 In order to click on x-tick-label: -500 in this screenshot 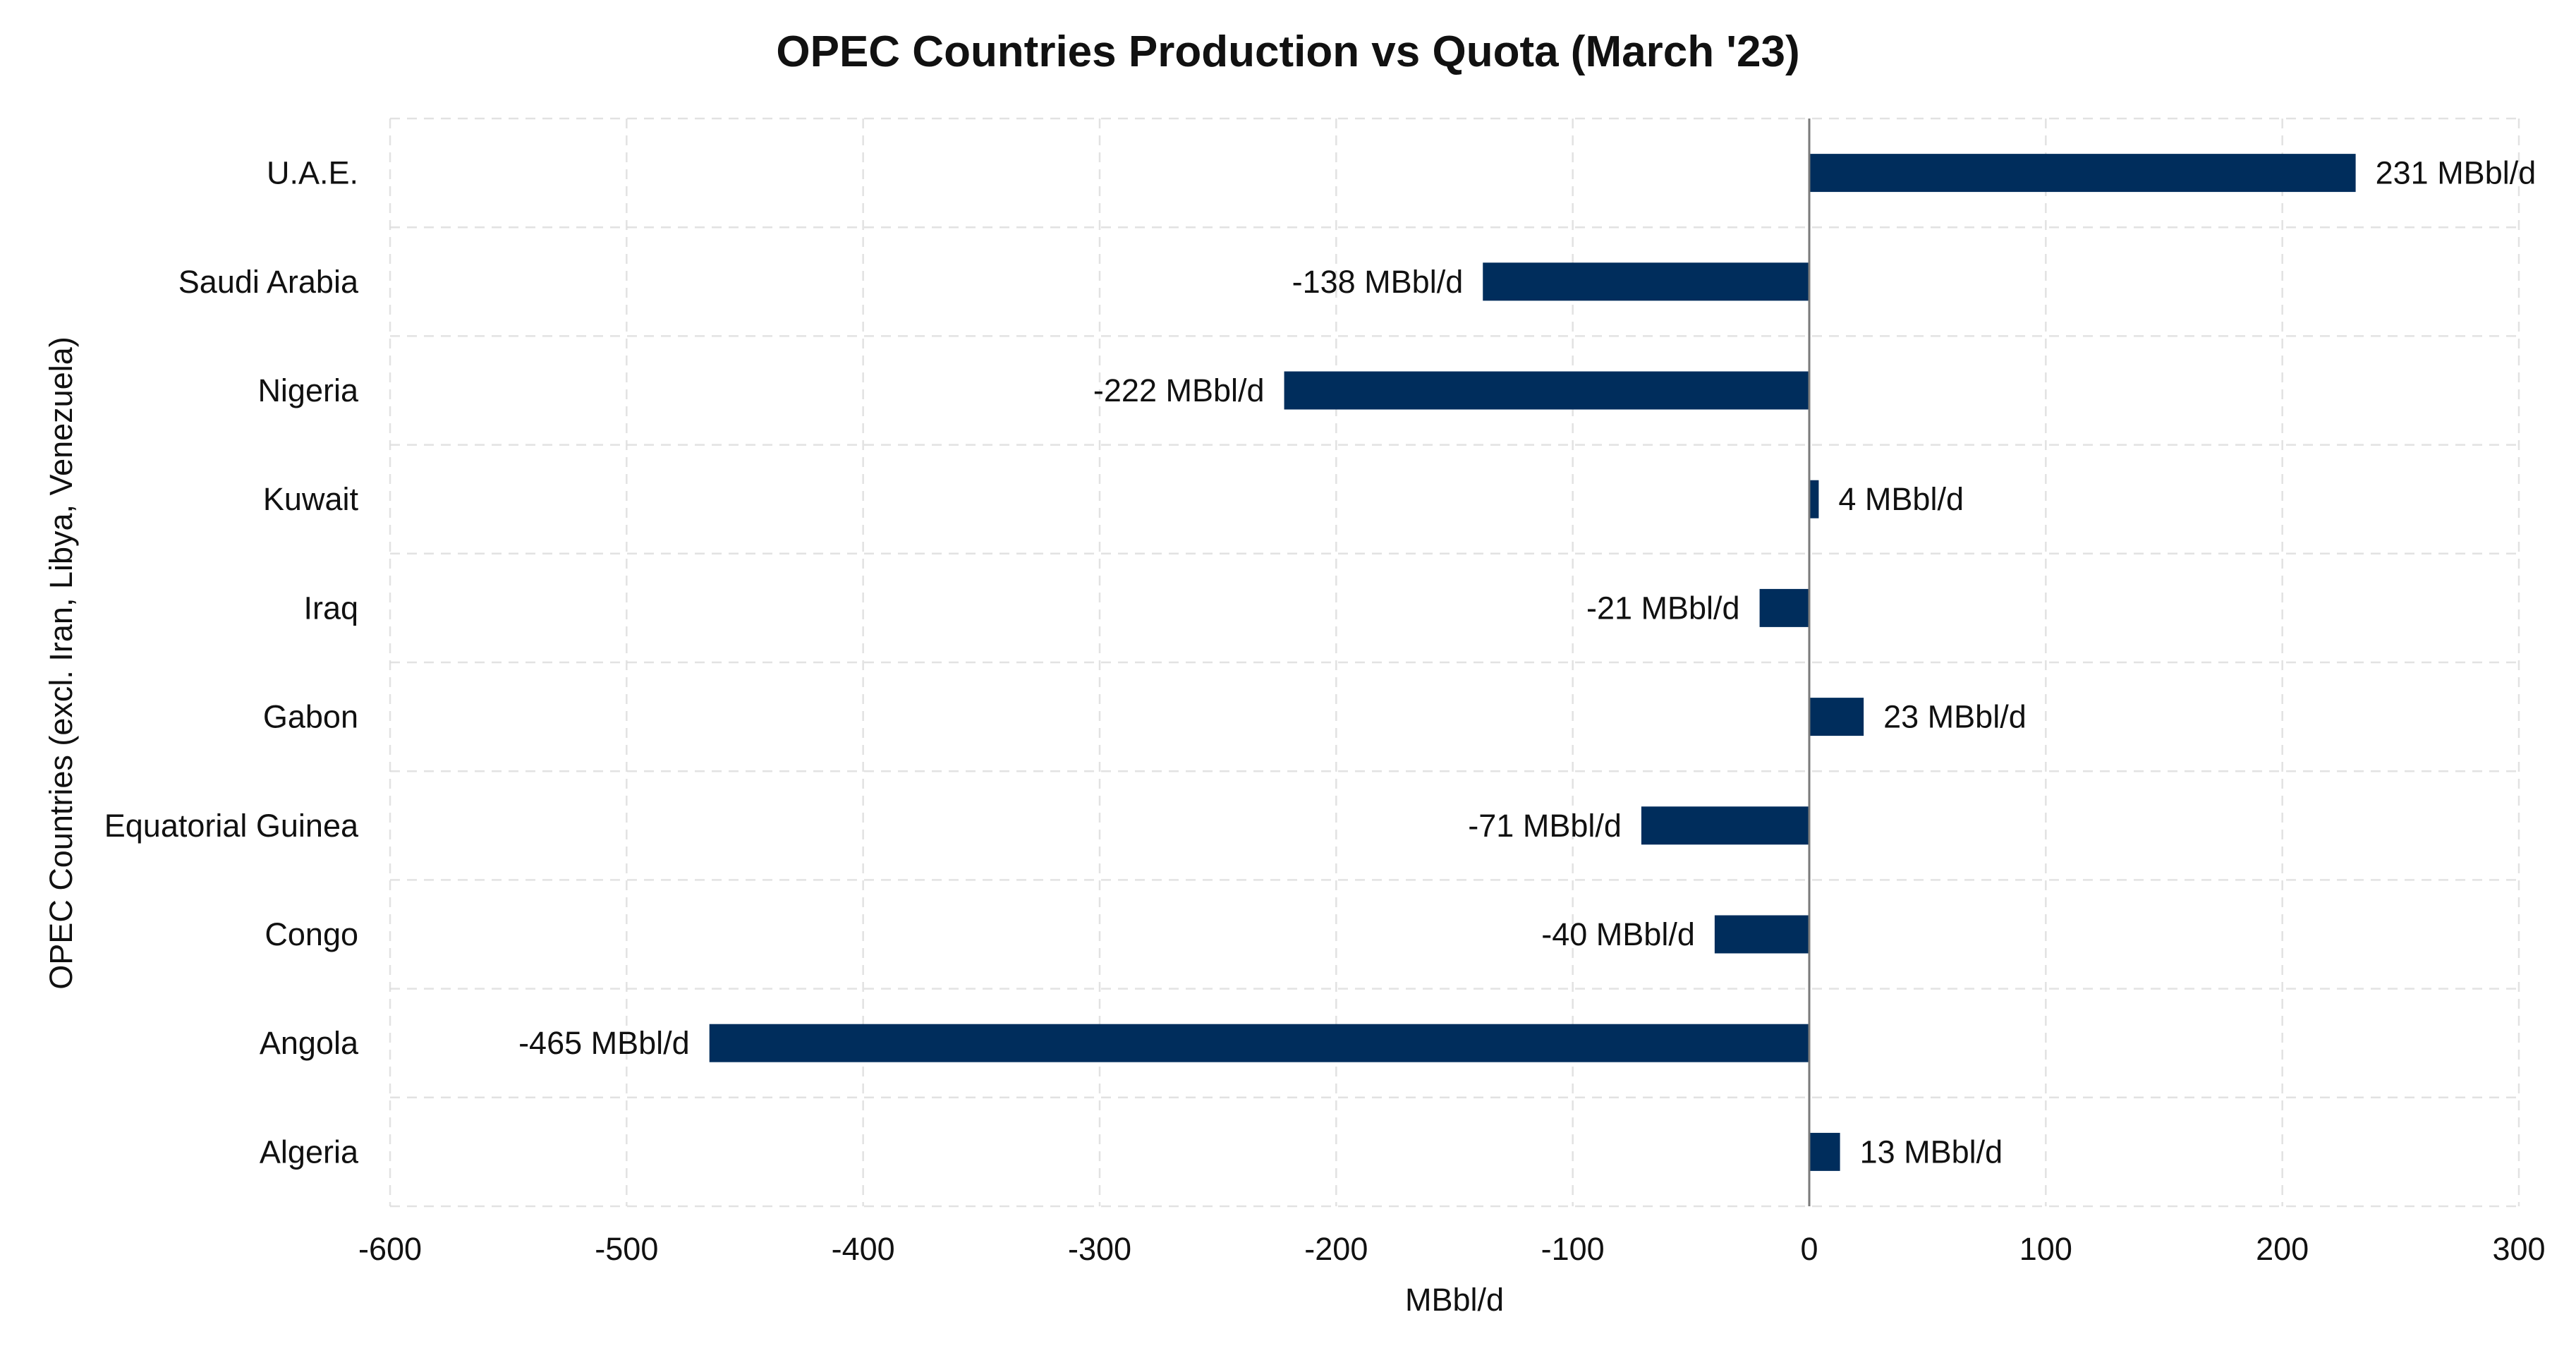, I will do `click(626, 1249)`.